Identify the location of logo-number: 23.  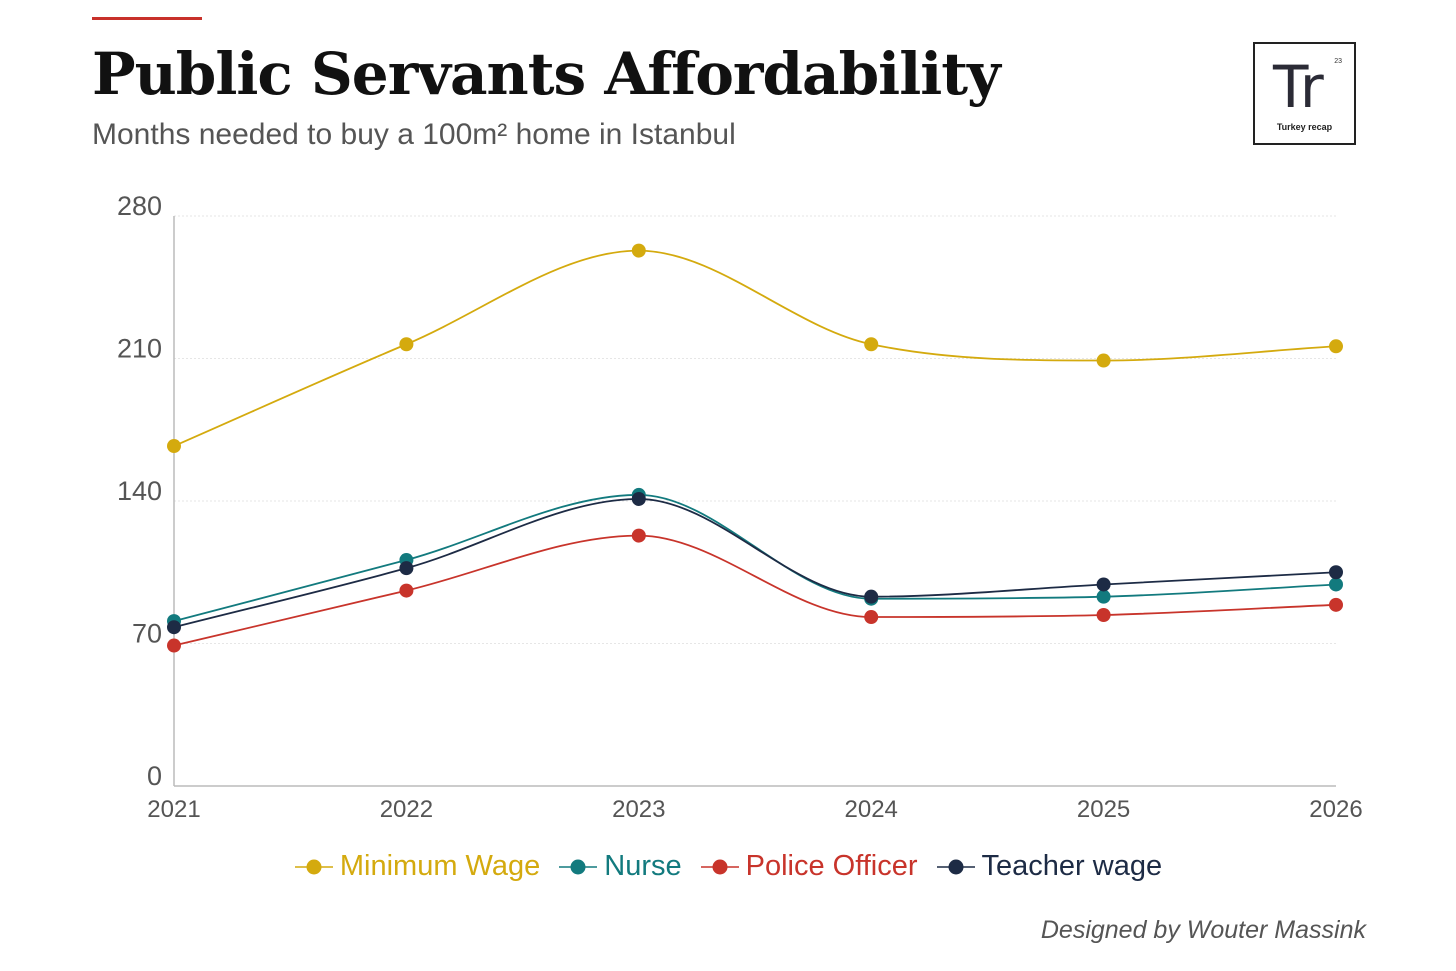
(1338, 61).